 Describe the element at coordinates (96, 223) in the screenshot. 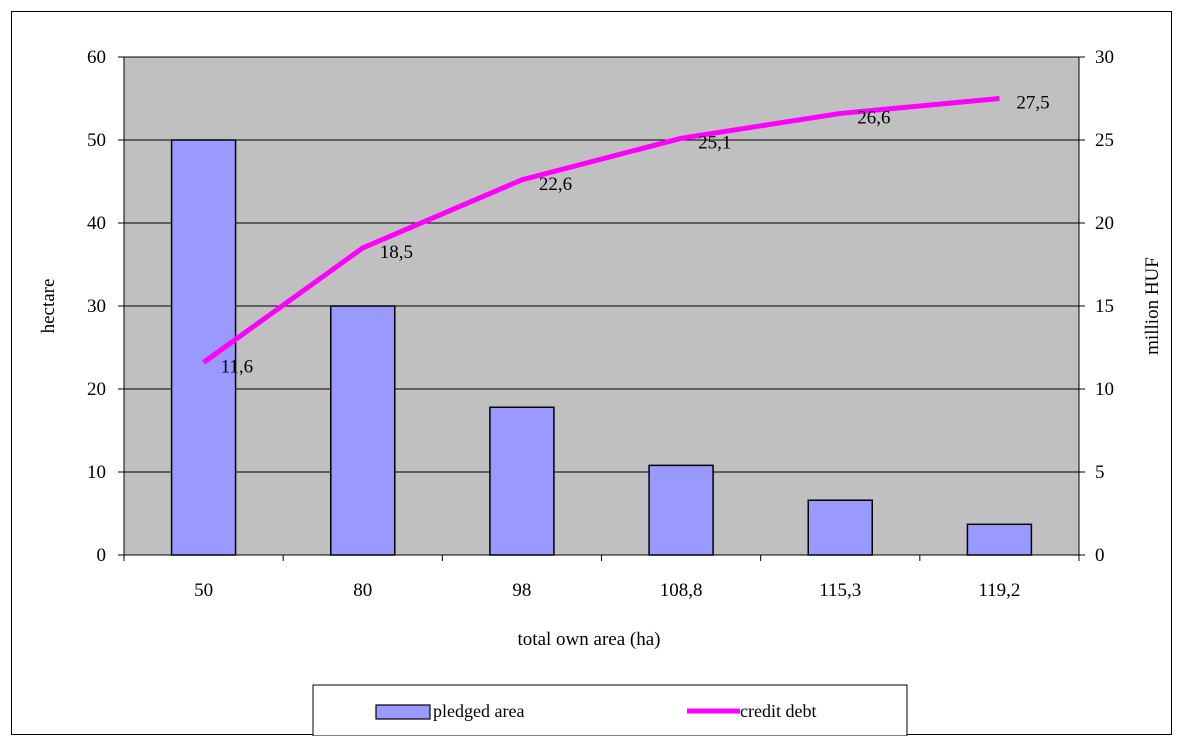

I see `y-tick-label-left: 40` at that location.